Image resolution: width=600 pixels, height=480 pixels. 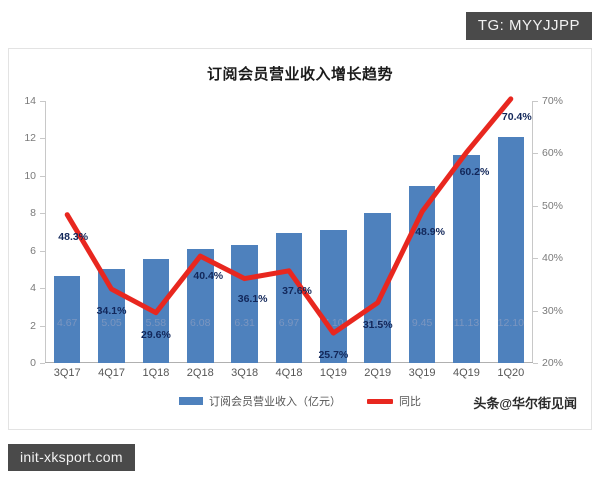 I want to click on x-axis-label: 4Q17, so click(x=111, y=373).